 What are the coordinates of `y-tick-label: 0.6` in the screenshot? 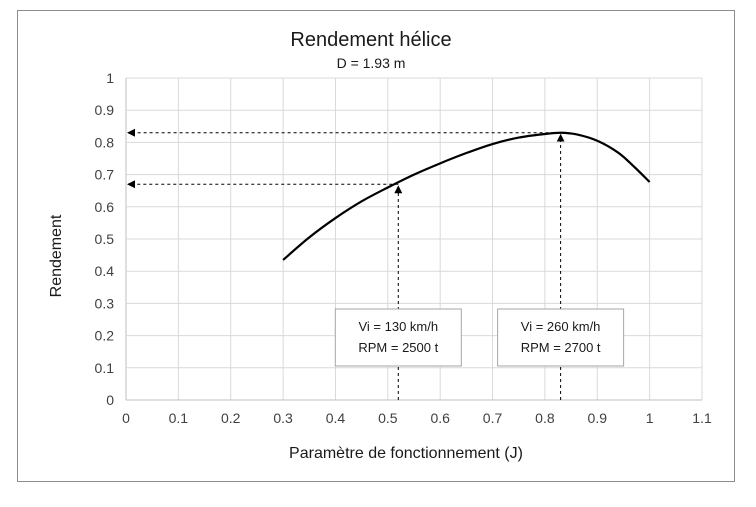 It's located at (105, 207).